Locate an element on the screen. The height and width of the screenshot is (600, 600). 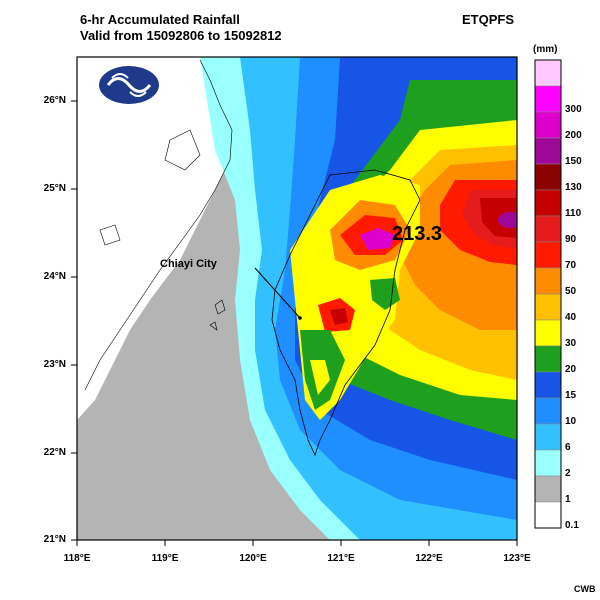
lat-label-21: 21°N is located at coordinates (54, 539).